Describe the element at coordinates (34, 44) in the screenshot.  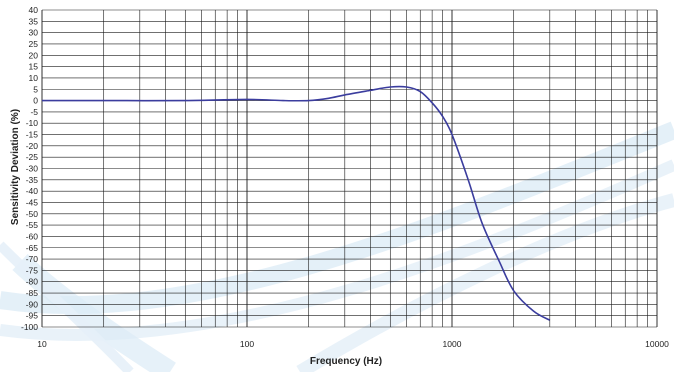
I see `y-tick-label: 25` at that location.